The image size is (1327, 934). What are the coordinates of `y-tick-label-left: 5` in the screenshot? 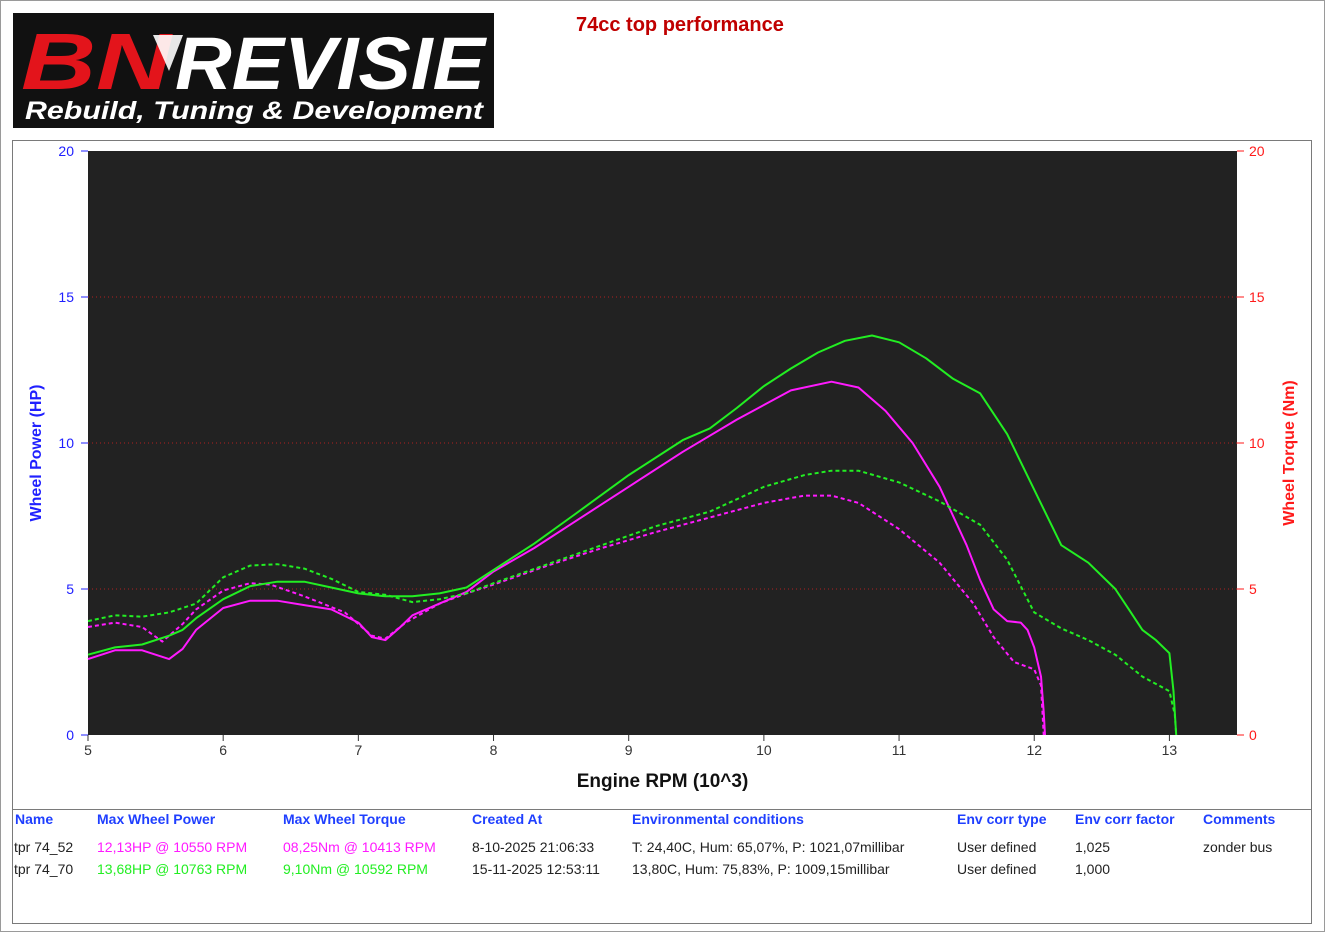 It's located at (70, 589).